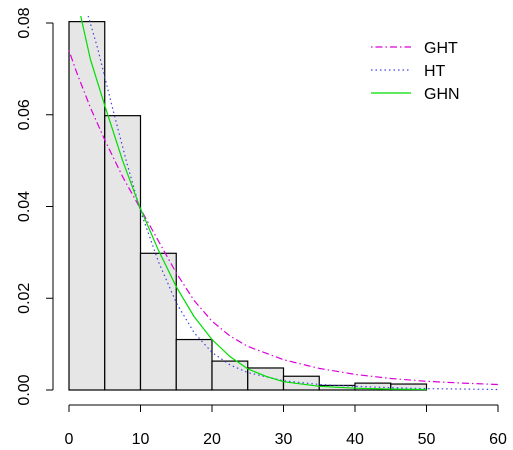 Image resolution: width=513 pixels, height=450 pixels. Describe the element at coordinates (286, 426) in the screenshot. I see `x-axis: 0 10 20 30 40 50 60` at that location.